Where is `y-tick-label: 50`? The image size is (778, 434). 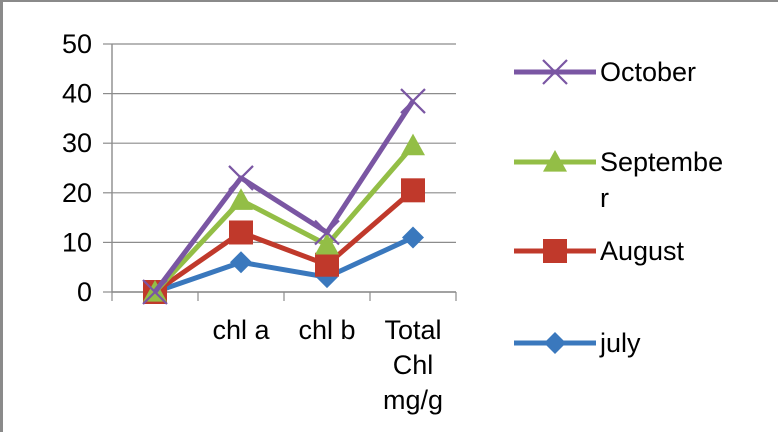
y-tick-label: 50 is located at coordinates (77, 44).